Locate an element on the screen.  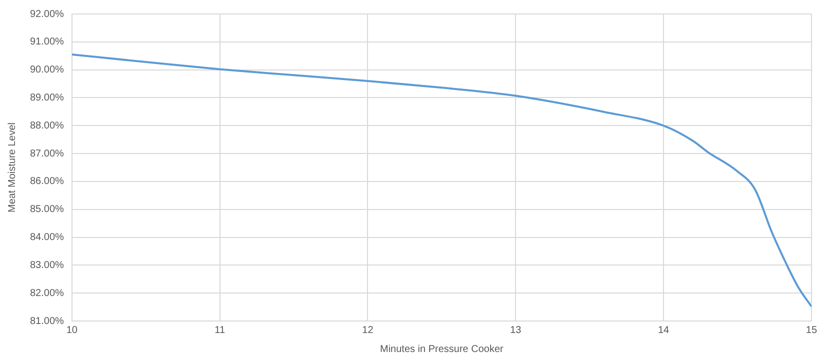
y-axis-title: Meat Moisture Level is located at coordinates (12, 167).